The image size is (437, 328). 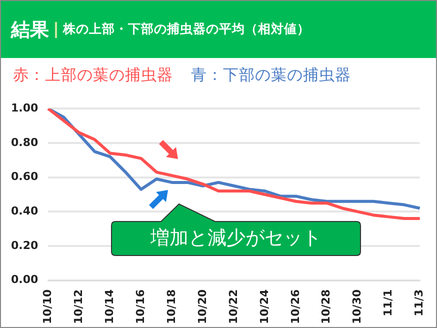 What do you see at coordinates (93, 75) in the screenshot?
I see `text: 赤：上部の葉の捕虫器` at bounding box center [93, 75].